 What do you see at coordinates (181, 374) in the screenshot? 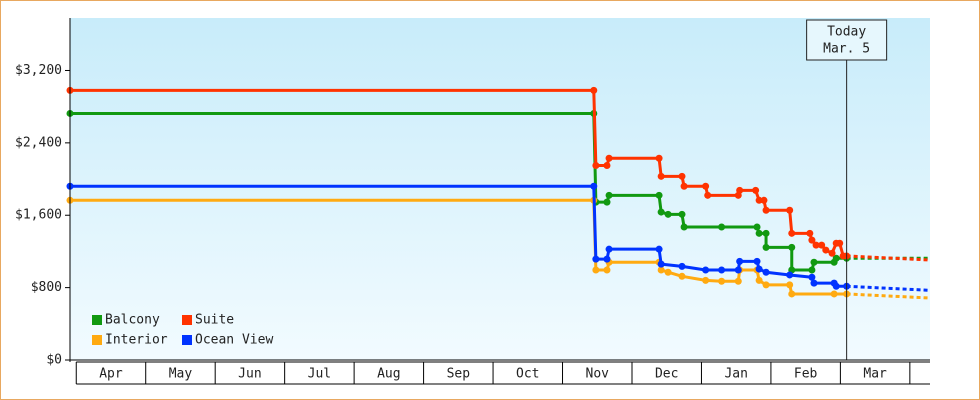
I see `x-tick-label: May` at bounding box center [181, 374].